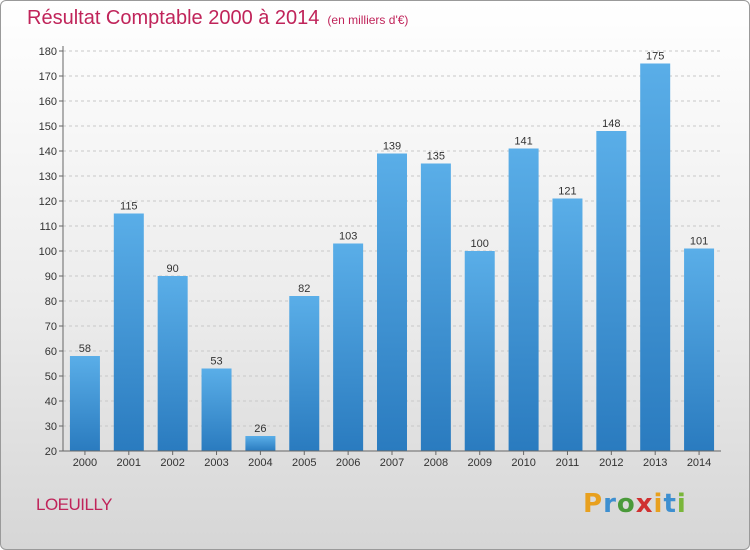 Image resolution: width=750 pixels, height=550 pixels. What do you see at coordinates (593, 504) in the screenshot?
I see `logo-letter: P` at bounding box center [593, 504].